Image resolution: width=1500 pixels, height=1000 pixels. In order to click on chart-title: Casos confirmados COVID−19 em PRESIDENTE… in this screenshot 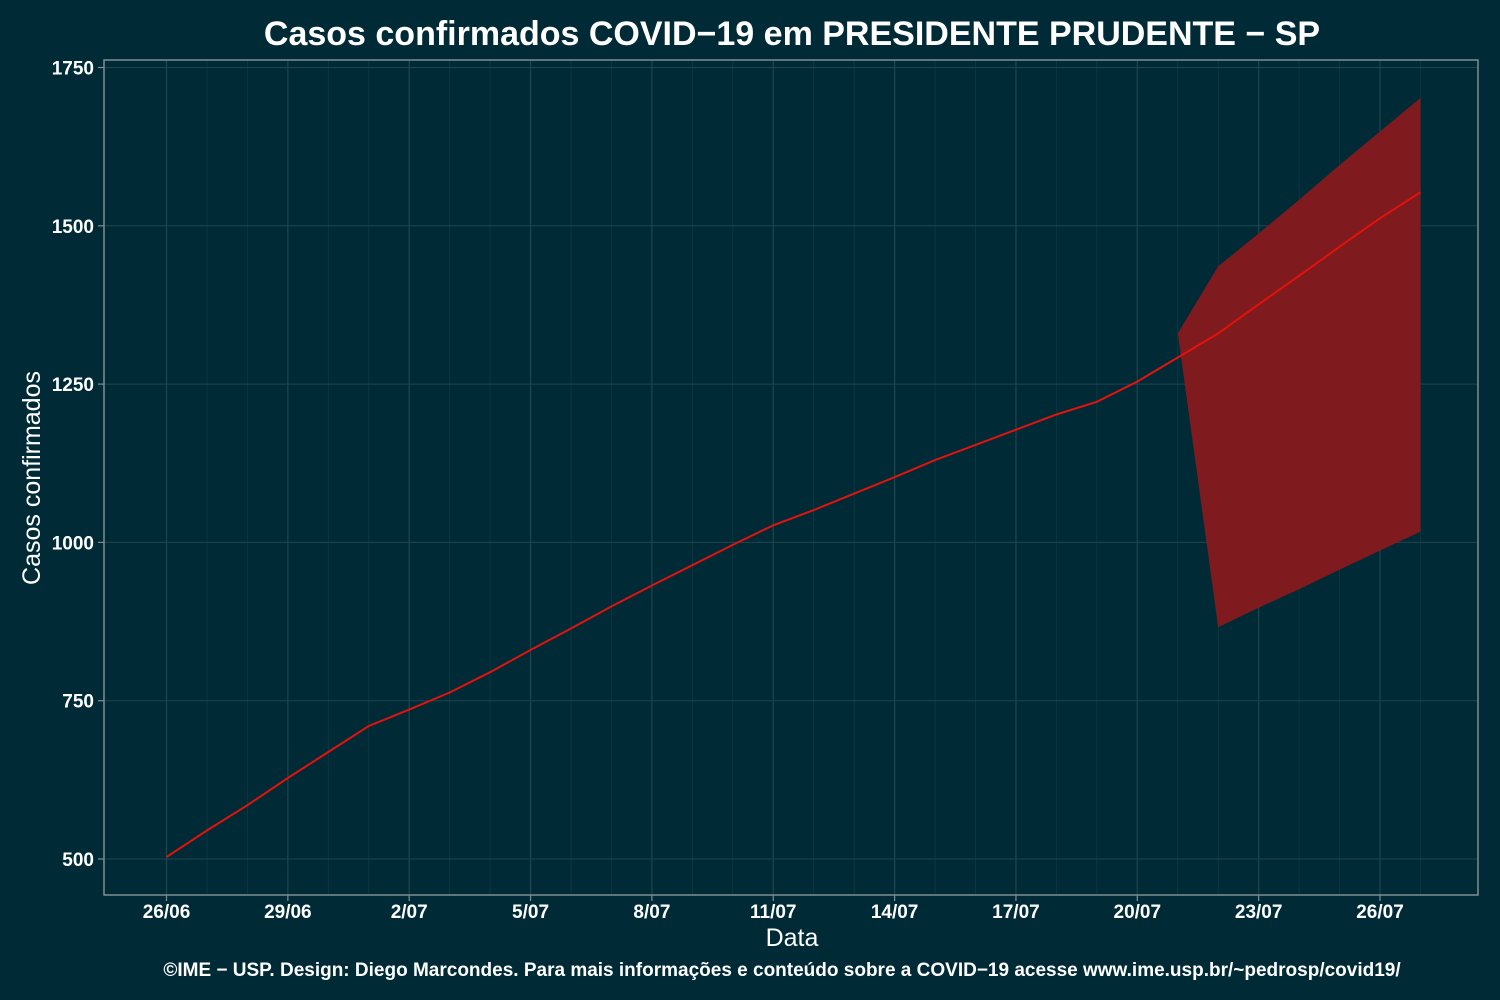, I will do `click(792, 34)`.